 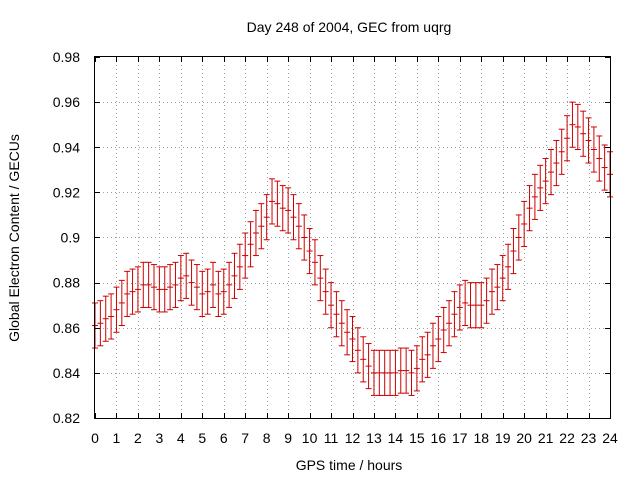 What do you see at coordinates (117, 438) in the screenshot?
I see `x-tick-label: 1` at bounding box center [117, 438].